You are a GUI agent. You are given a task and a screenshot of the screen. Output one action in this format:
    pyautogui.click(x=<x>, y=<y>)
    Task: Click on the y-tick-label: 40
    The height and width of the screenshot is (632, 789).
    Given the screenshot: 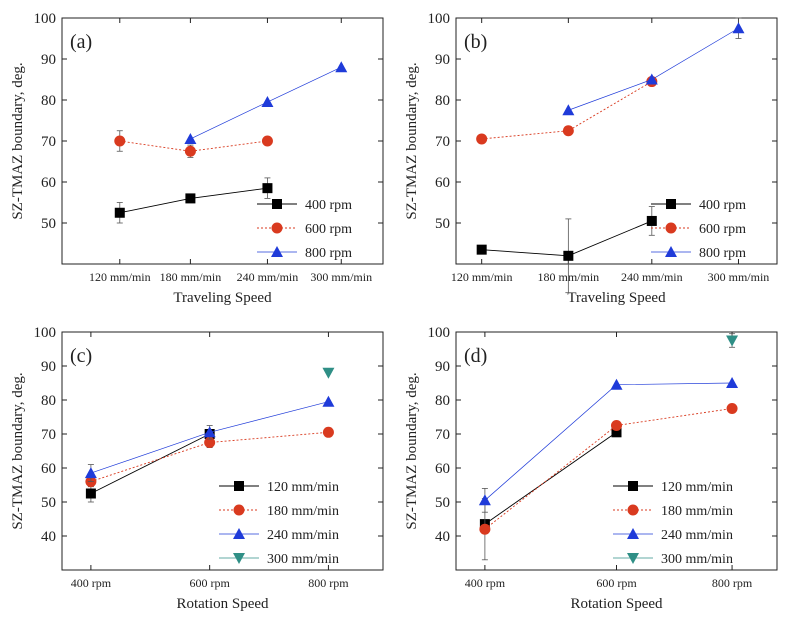 What is the action you would take?
    pyautogui.click(x=442, y=537)
    